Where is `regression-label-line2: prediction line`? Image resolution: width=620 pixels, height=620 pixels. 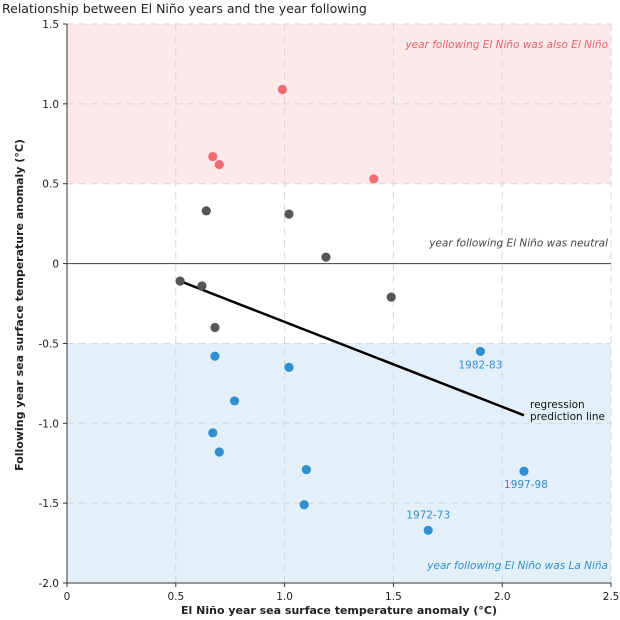 regression-label-line2: prediction line is located at coordinates (567, 417).